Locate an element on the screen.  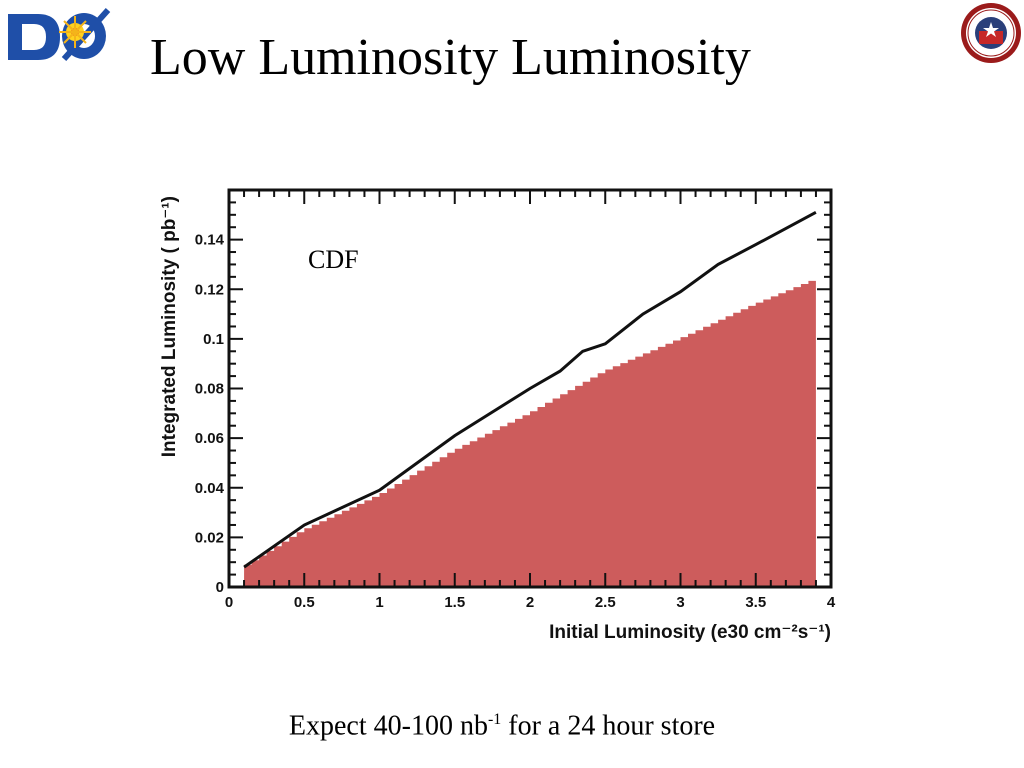
y-axis-label: Integrated Luminosity ( pb⁻¹) is located at coordinates (169, 326).